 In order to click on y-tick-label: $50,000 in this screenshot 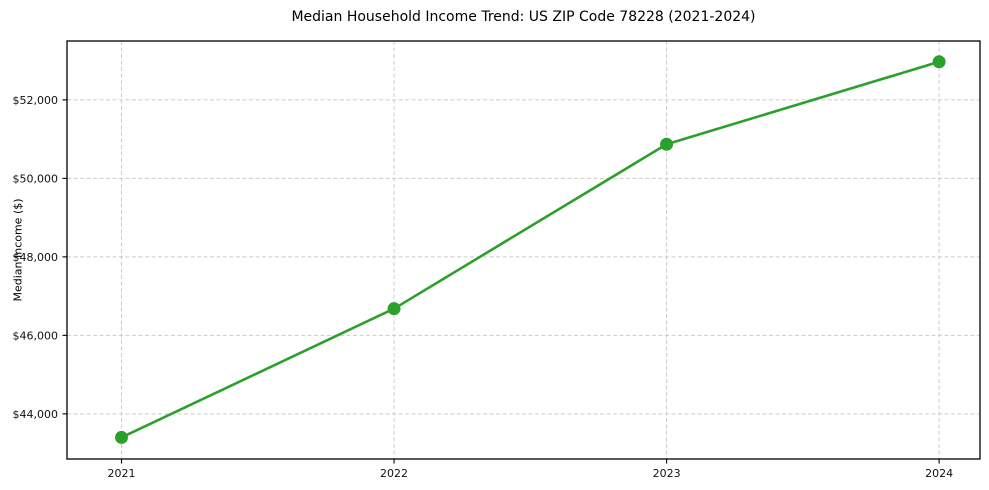, I will do `click(36, 178)`.